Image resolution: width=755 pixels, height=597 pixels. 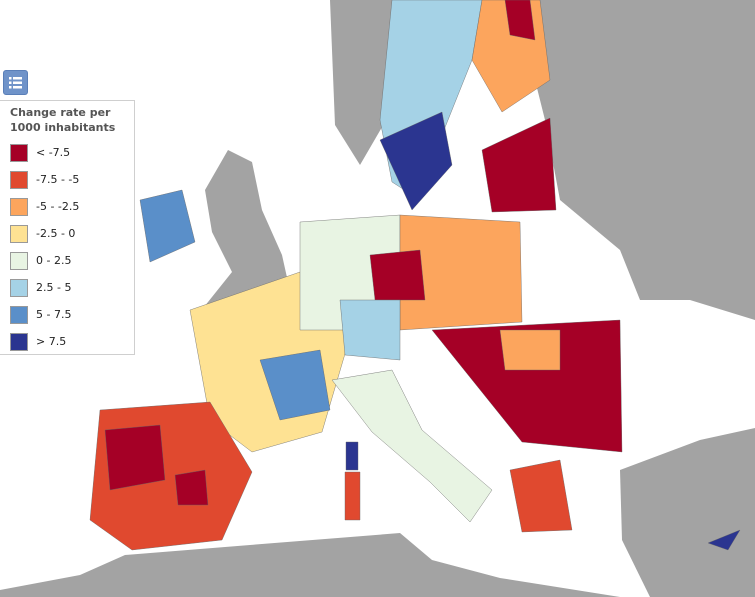 I want to click on legend-item: -5 - -2.5, so click(x=69, y=206).